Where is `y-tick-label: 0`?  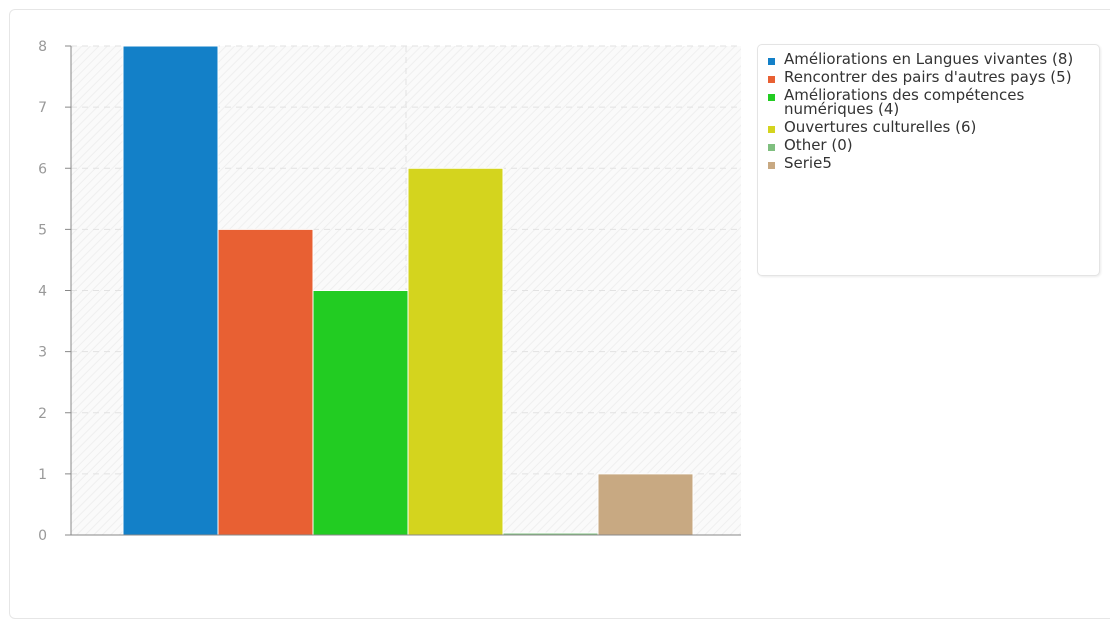
y-tick-label: 0 is located at coordinates (42, 536).